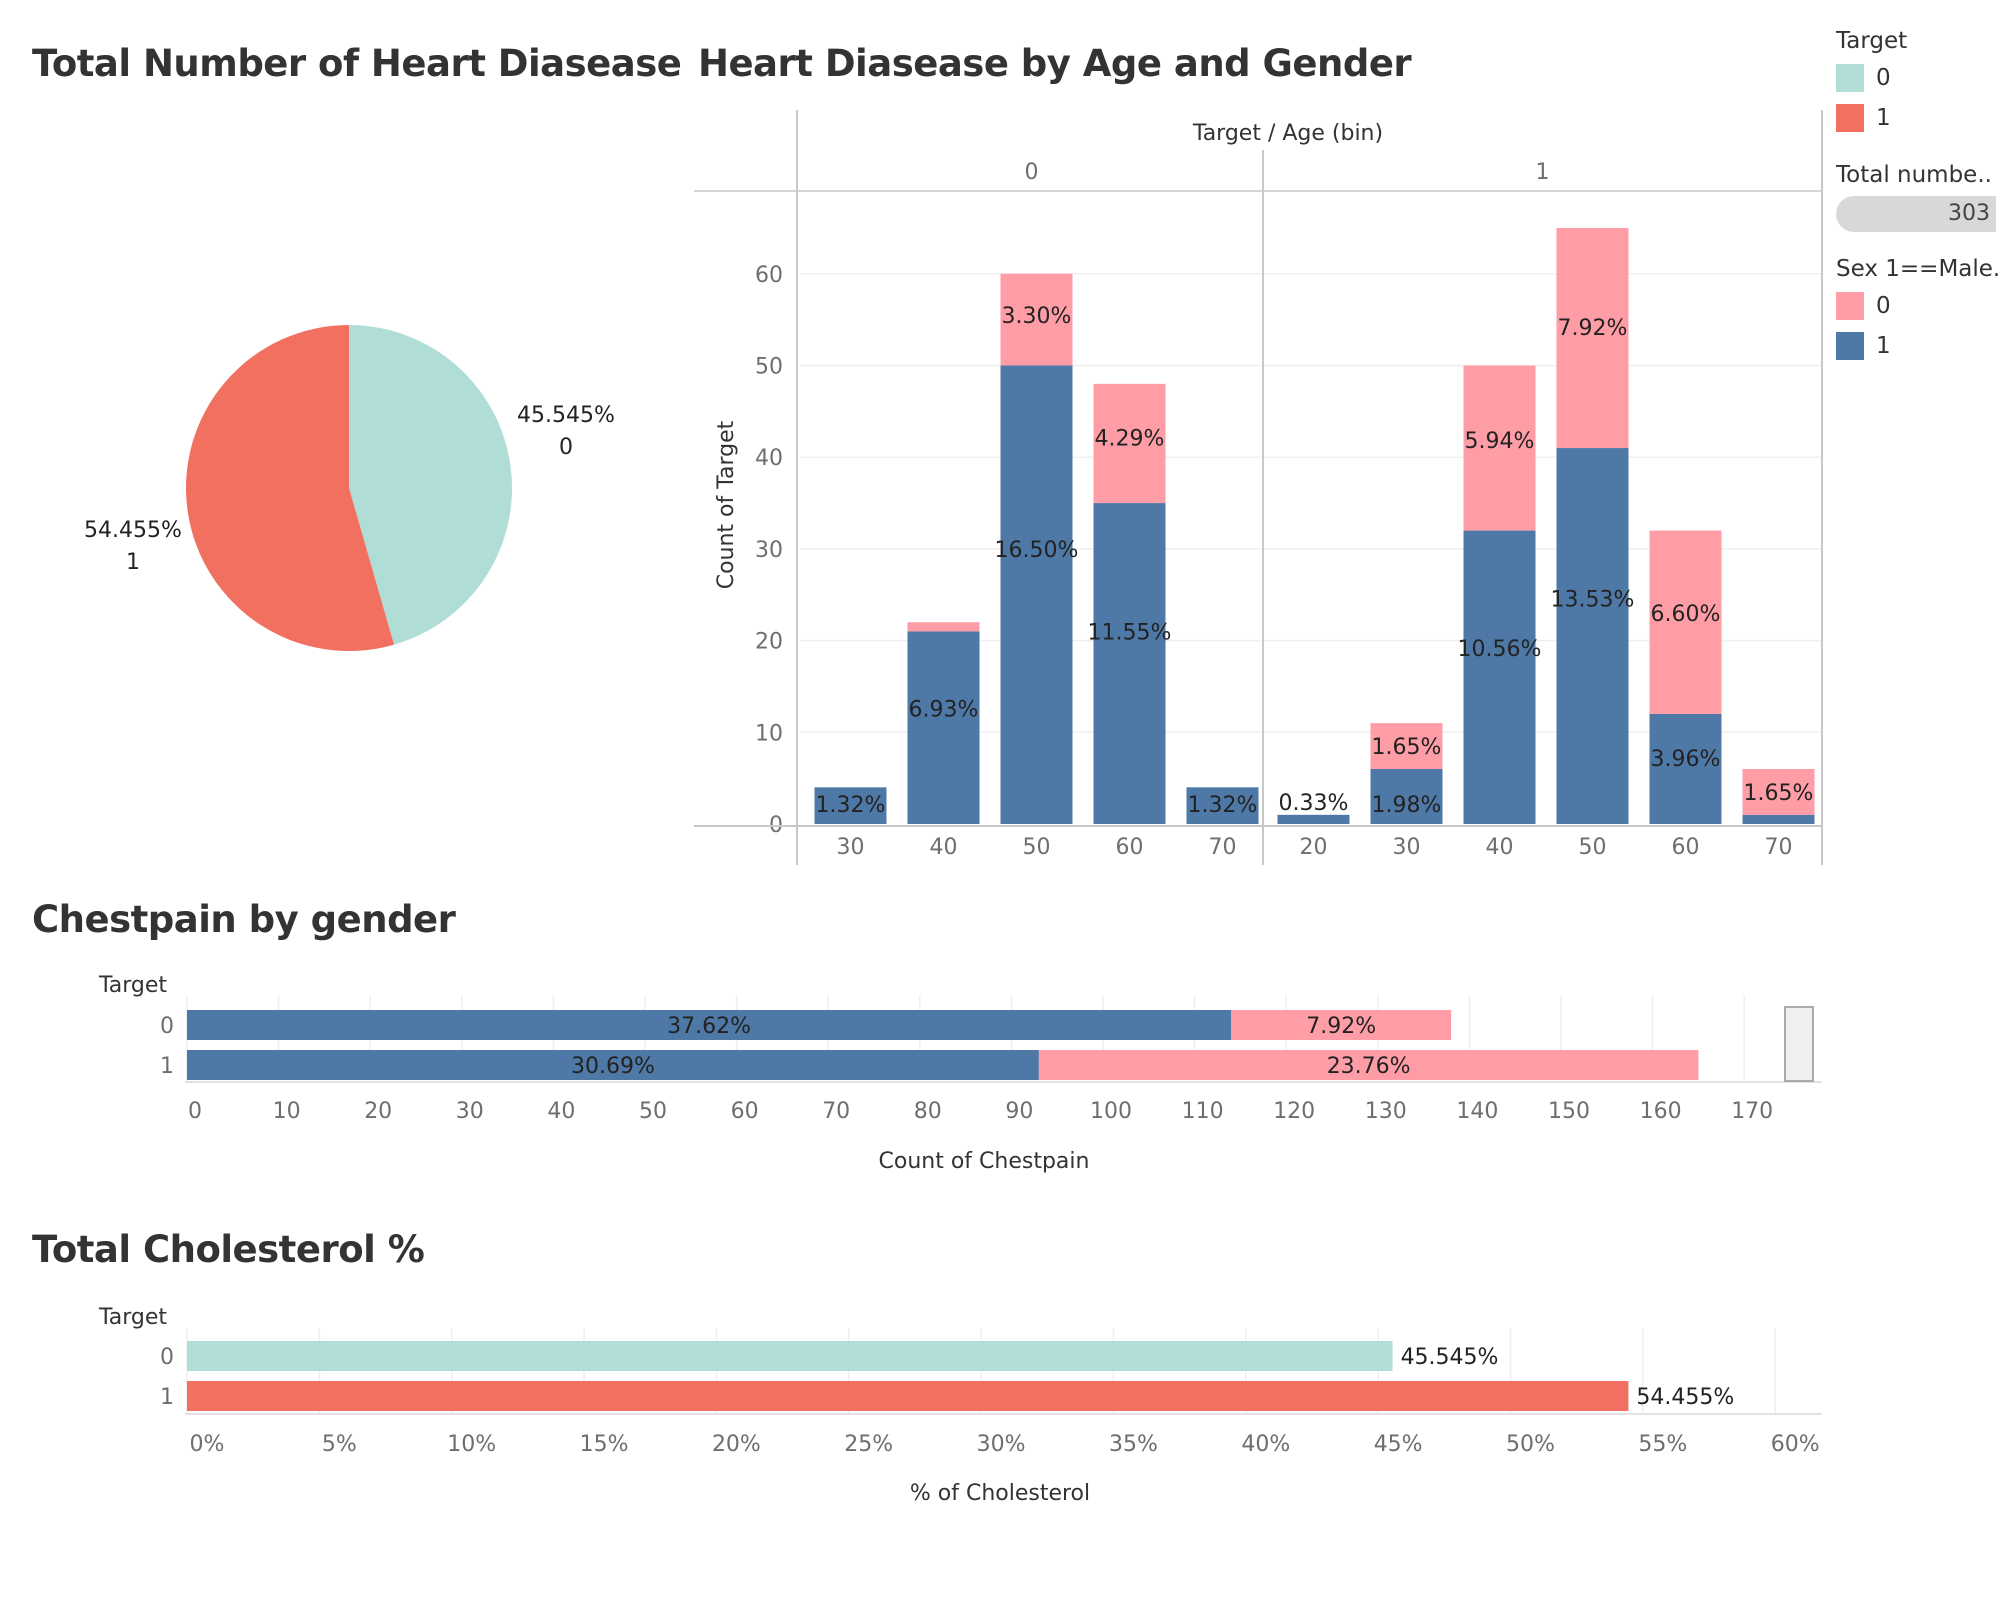 The width and height of the screenshot is (2000, 1600). Describe the element at coordinates (1386, 1111) in the screenshot. I see `x-tick-label: 130` at that location.